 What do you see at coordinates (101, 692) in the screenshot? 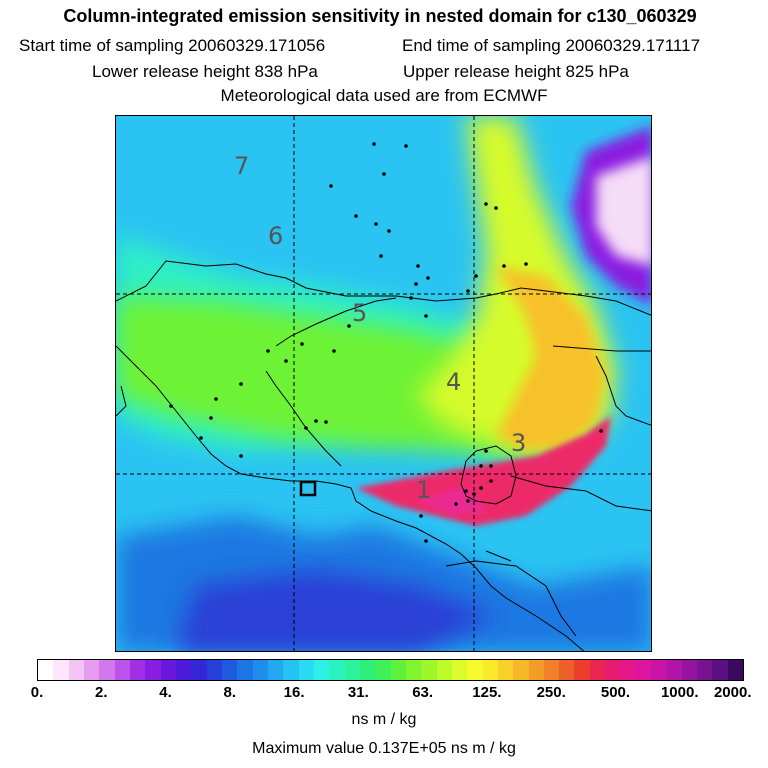
I see `colorbar-tick-label: 2.` at bounding box center [101, 692].